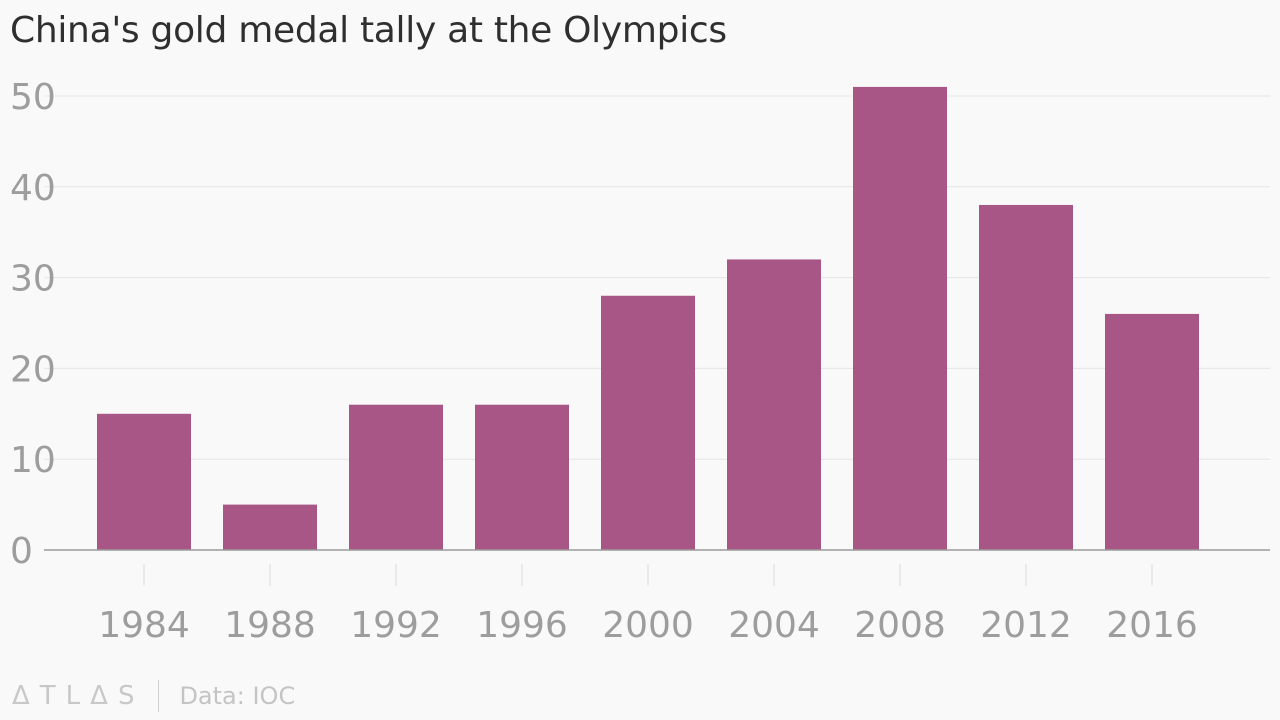  Describe the element at coordinates (33, 97) in the screenshot. I see `y-tick-label: 50` at that location.